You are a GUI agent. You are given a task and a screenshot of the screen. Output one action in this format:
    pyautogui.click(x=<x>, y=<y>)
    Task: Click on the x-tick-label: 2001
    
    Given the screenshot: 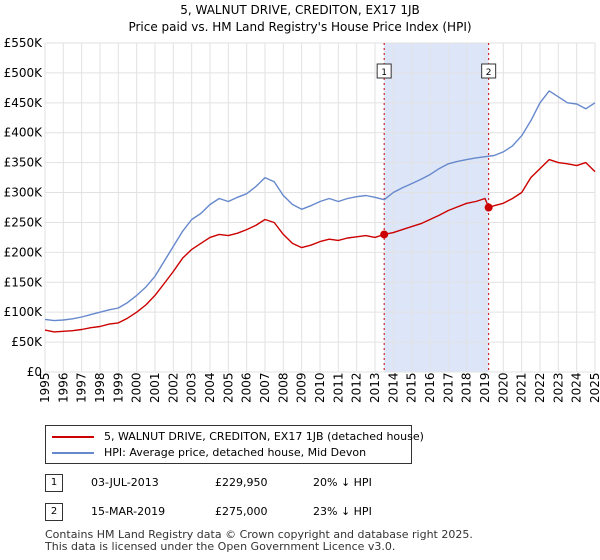 What is the action you would take?
    pyautogui.click(x=155, y=387)
    